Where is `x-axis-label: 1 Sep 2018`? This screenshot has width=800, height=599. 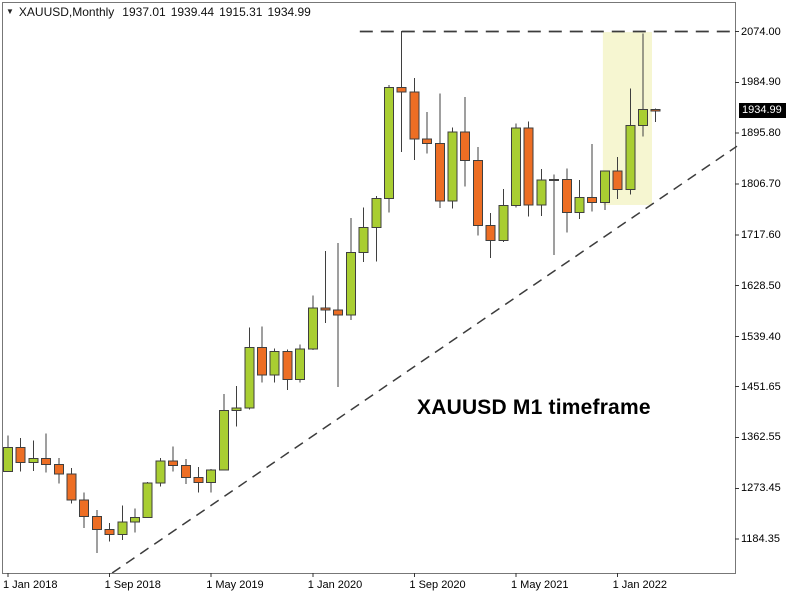 x-axis-label: 1 Sep 2018 is located at coordinates (132, 585).